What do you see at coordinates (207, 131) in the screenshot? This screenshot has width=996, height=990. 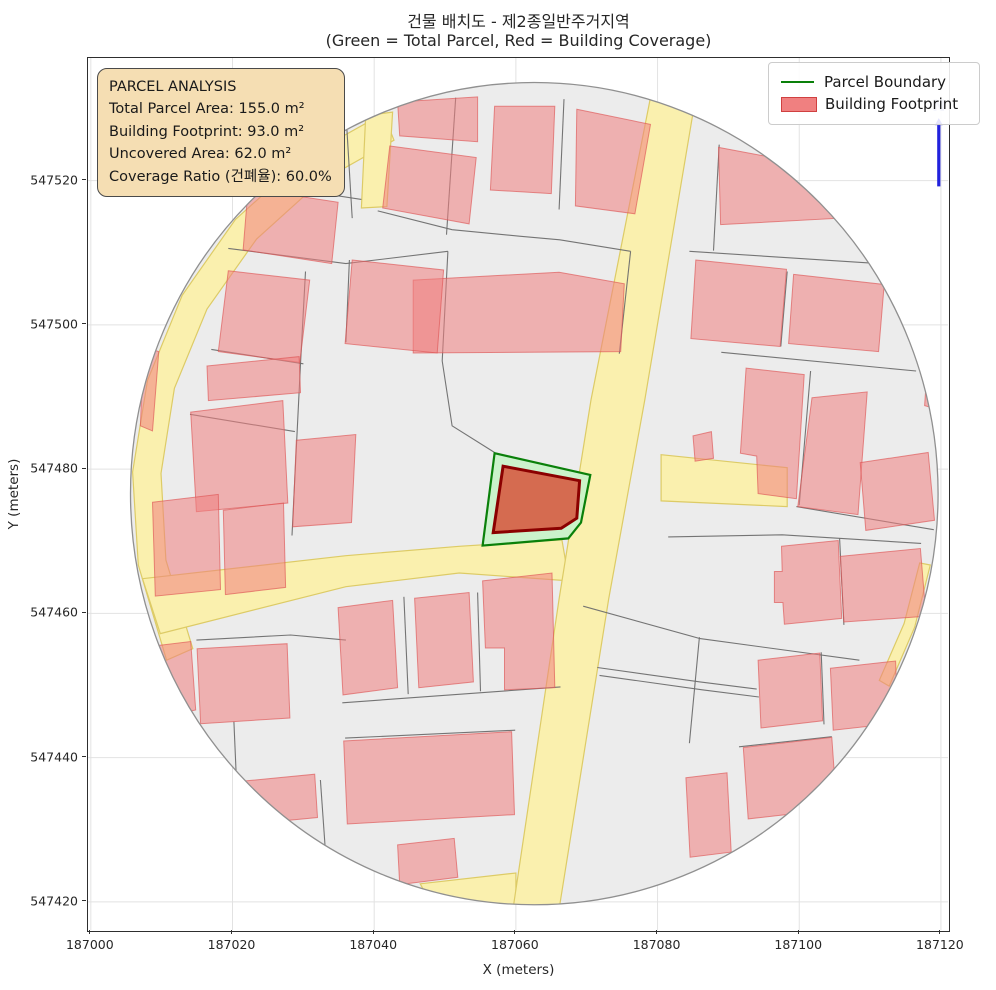 I see `annotation-line-footprint: Building Footprint: 93.0 m²` at bounding box center [207, 131].